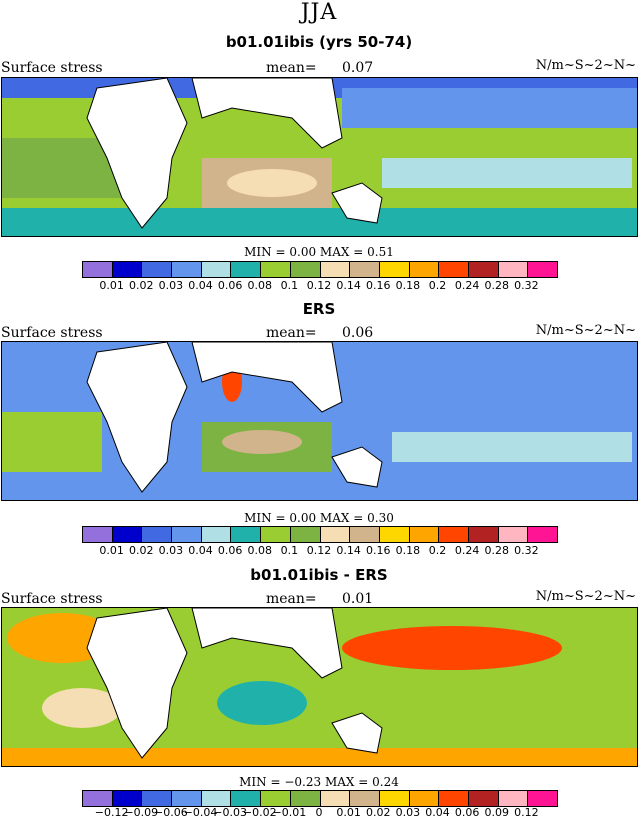 The image size is (638, 820). I want to click on panel-3-mean-value: 0.01, so click(358, 599).